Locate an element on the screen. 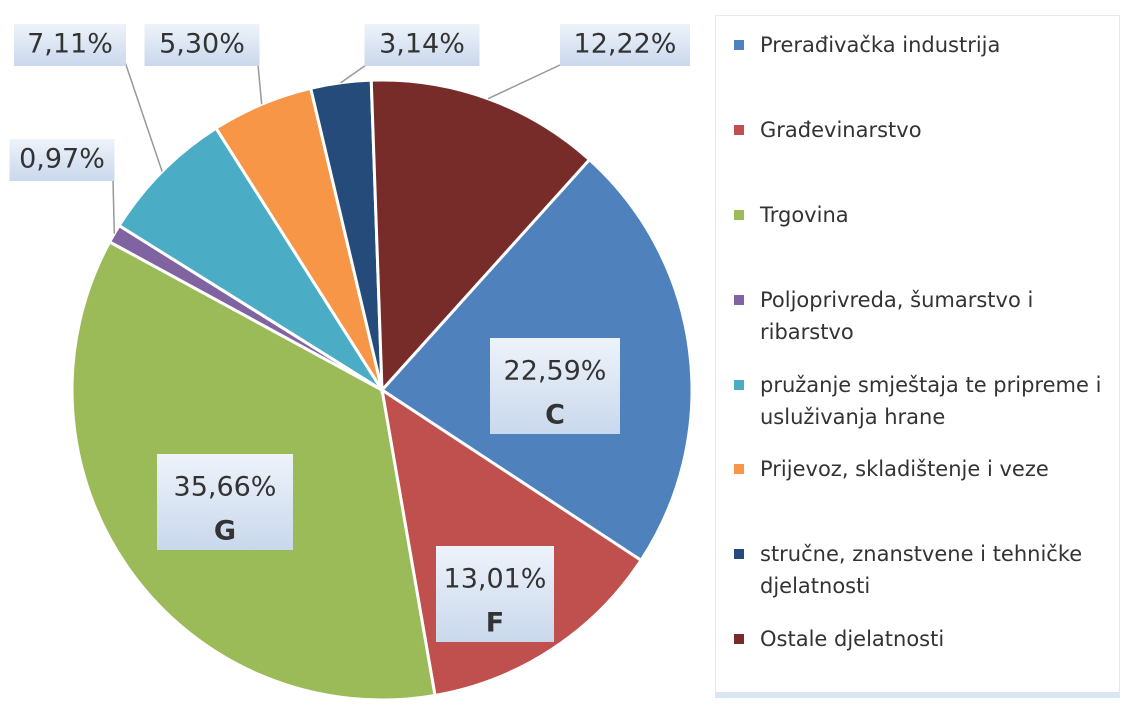  data-label: 35,66% is located at coordinates (225, 487).